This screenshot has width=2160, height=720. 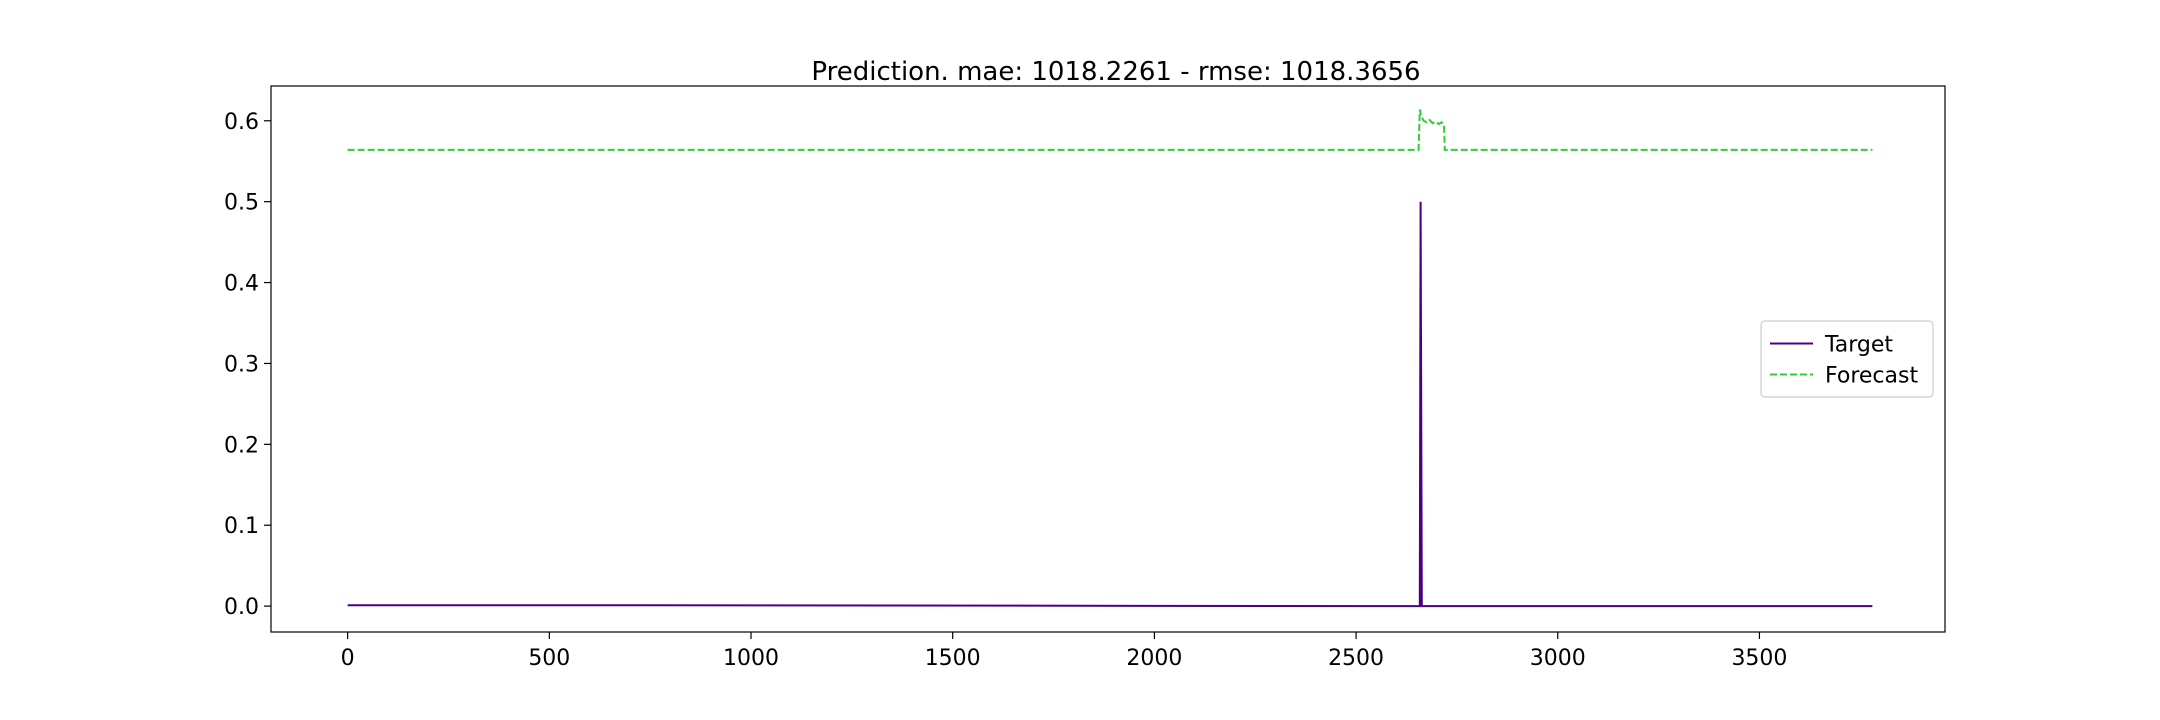 I want to click on x-tick-label: 1500, so click(x=953, y=658).